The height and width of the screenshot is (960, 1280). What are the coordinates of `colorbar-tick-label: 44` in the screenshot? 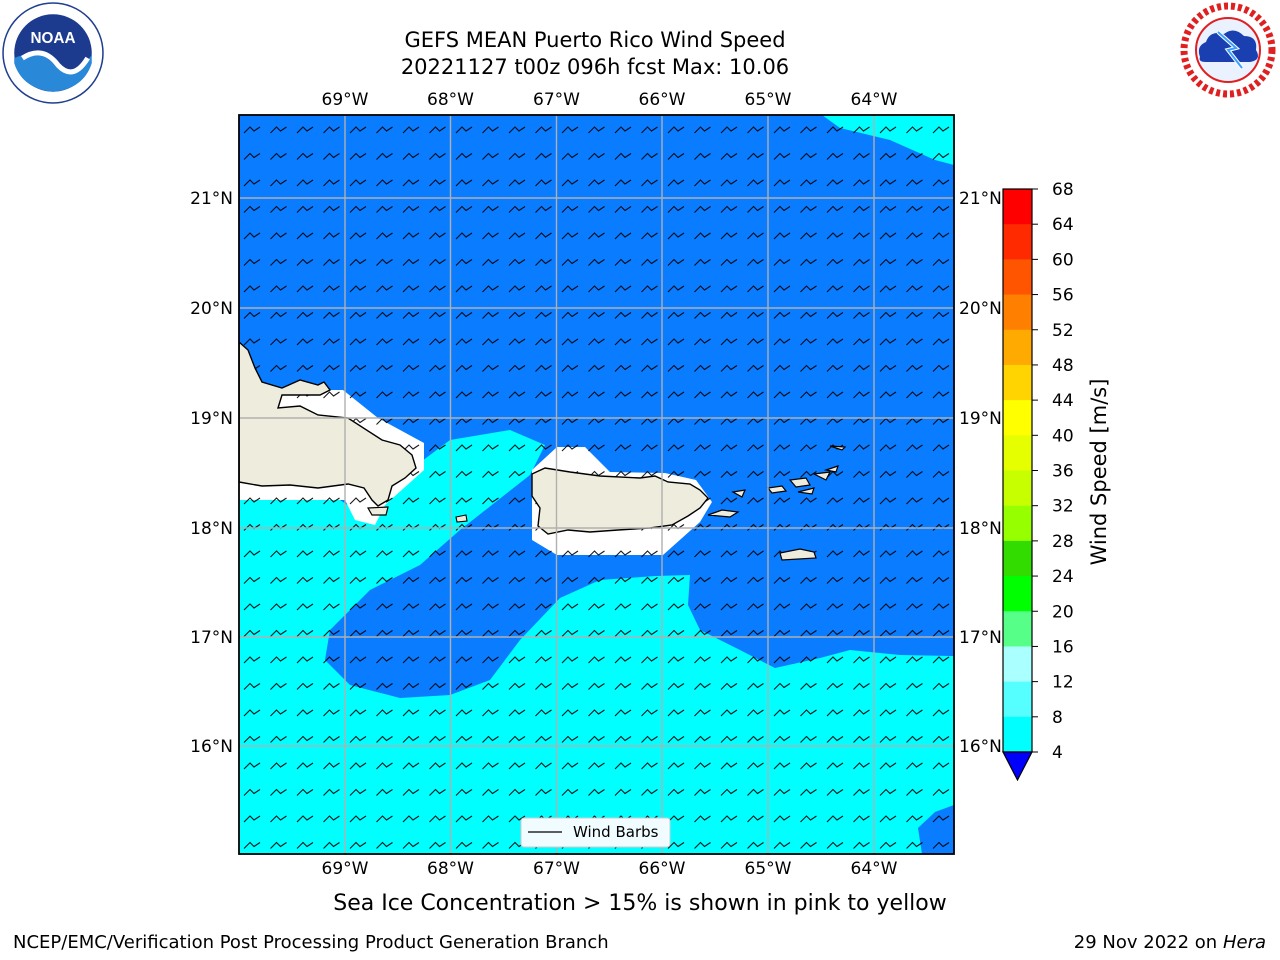 It's located at (1063, 401).